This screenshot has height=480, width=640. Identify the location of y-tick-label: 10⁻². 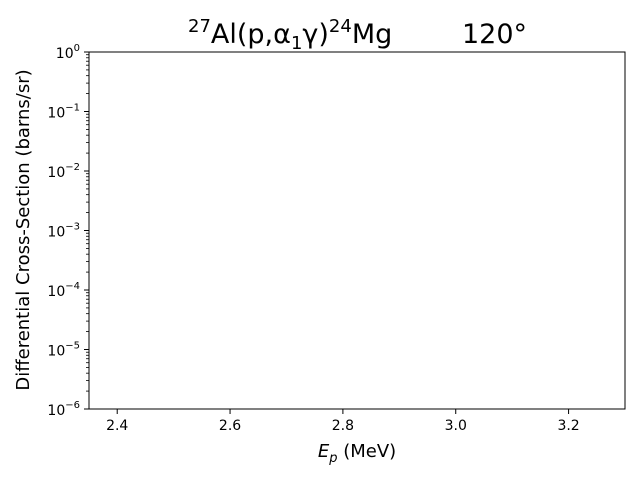
(63, 171).